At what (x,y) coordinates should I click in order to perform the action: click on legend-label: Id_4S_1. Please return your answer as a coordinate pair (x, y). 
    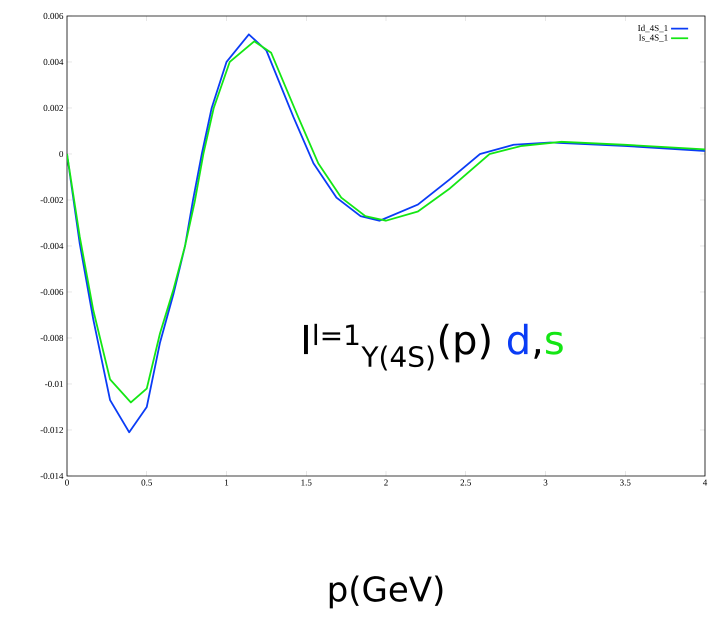
    Looking at the image, I should click on (653, 28).